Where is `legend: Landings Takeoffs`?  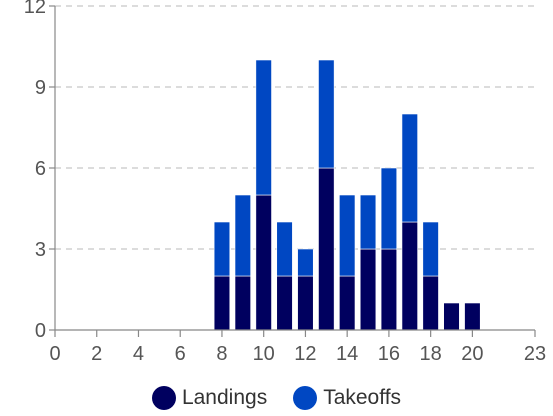 legend: Landings Takeoffs is located at coordinates (276, 398).